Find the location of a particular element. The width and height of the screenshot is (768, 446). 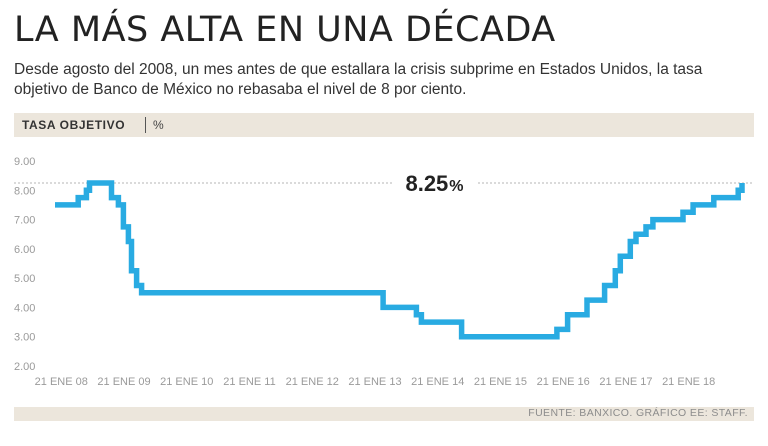

x-tick-label: 21 ENE 09 is located at coordinates (123, 382).